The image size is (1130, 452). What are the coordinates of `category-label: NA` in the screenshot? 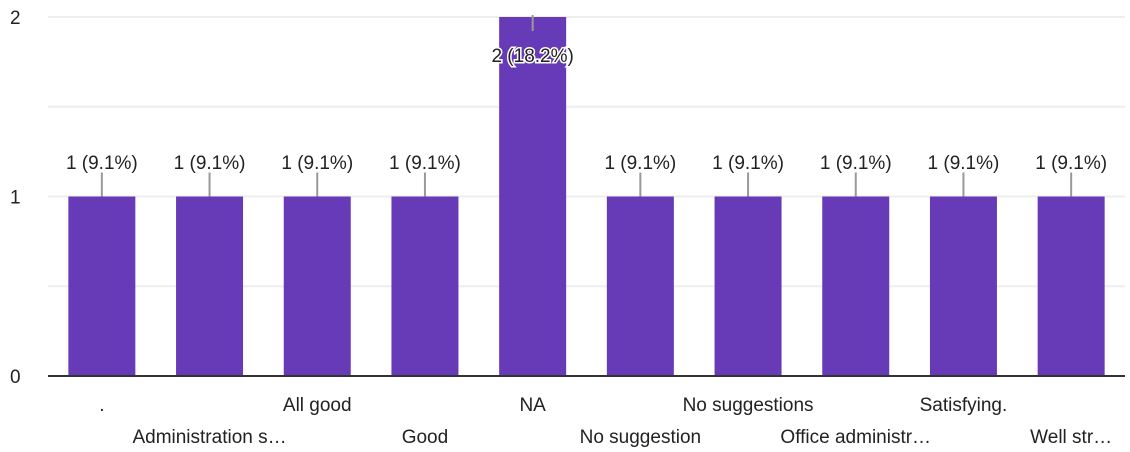 It's located at (532, 405).